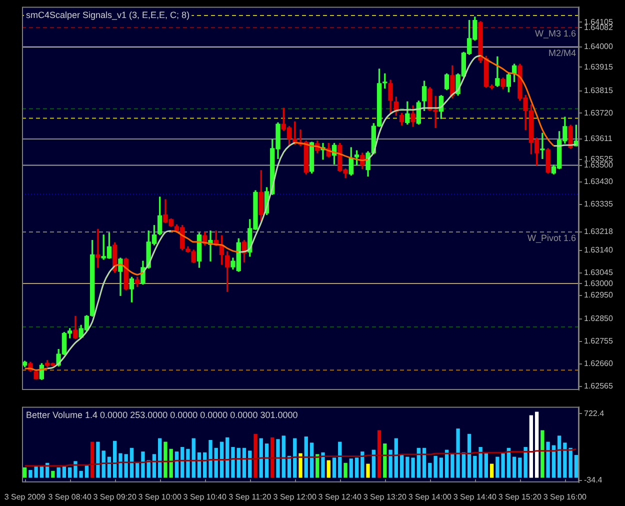 Image resolution: width=625 pixels, height=506 pixels. What do you see at coordinates (475, 497) in the screenshot?
I see `x-tick-label: 3 Sep 14:40` at bounding box center [475, 497].